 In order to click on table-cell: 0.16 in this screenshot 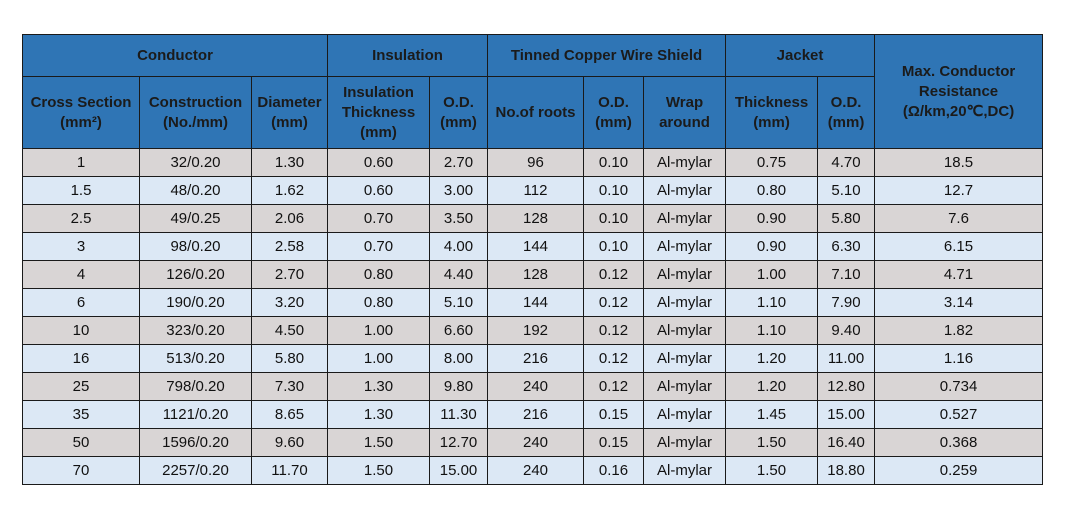, I will do `click(614, 470)`.